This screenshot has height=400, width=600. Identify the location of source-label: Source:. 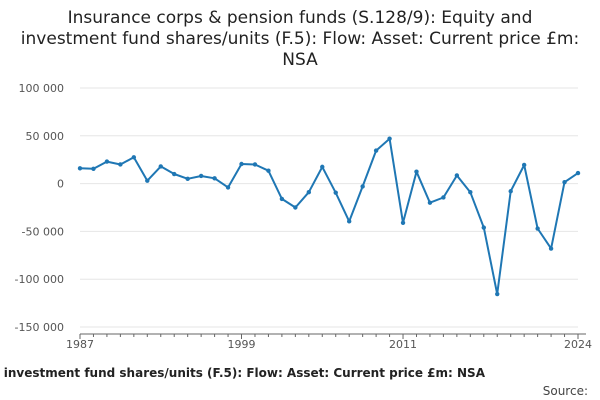
(565, 391).